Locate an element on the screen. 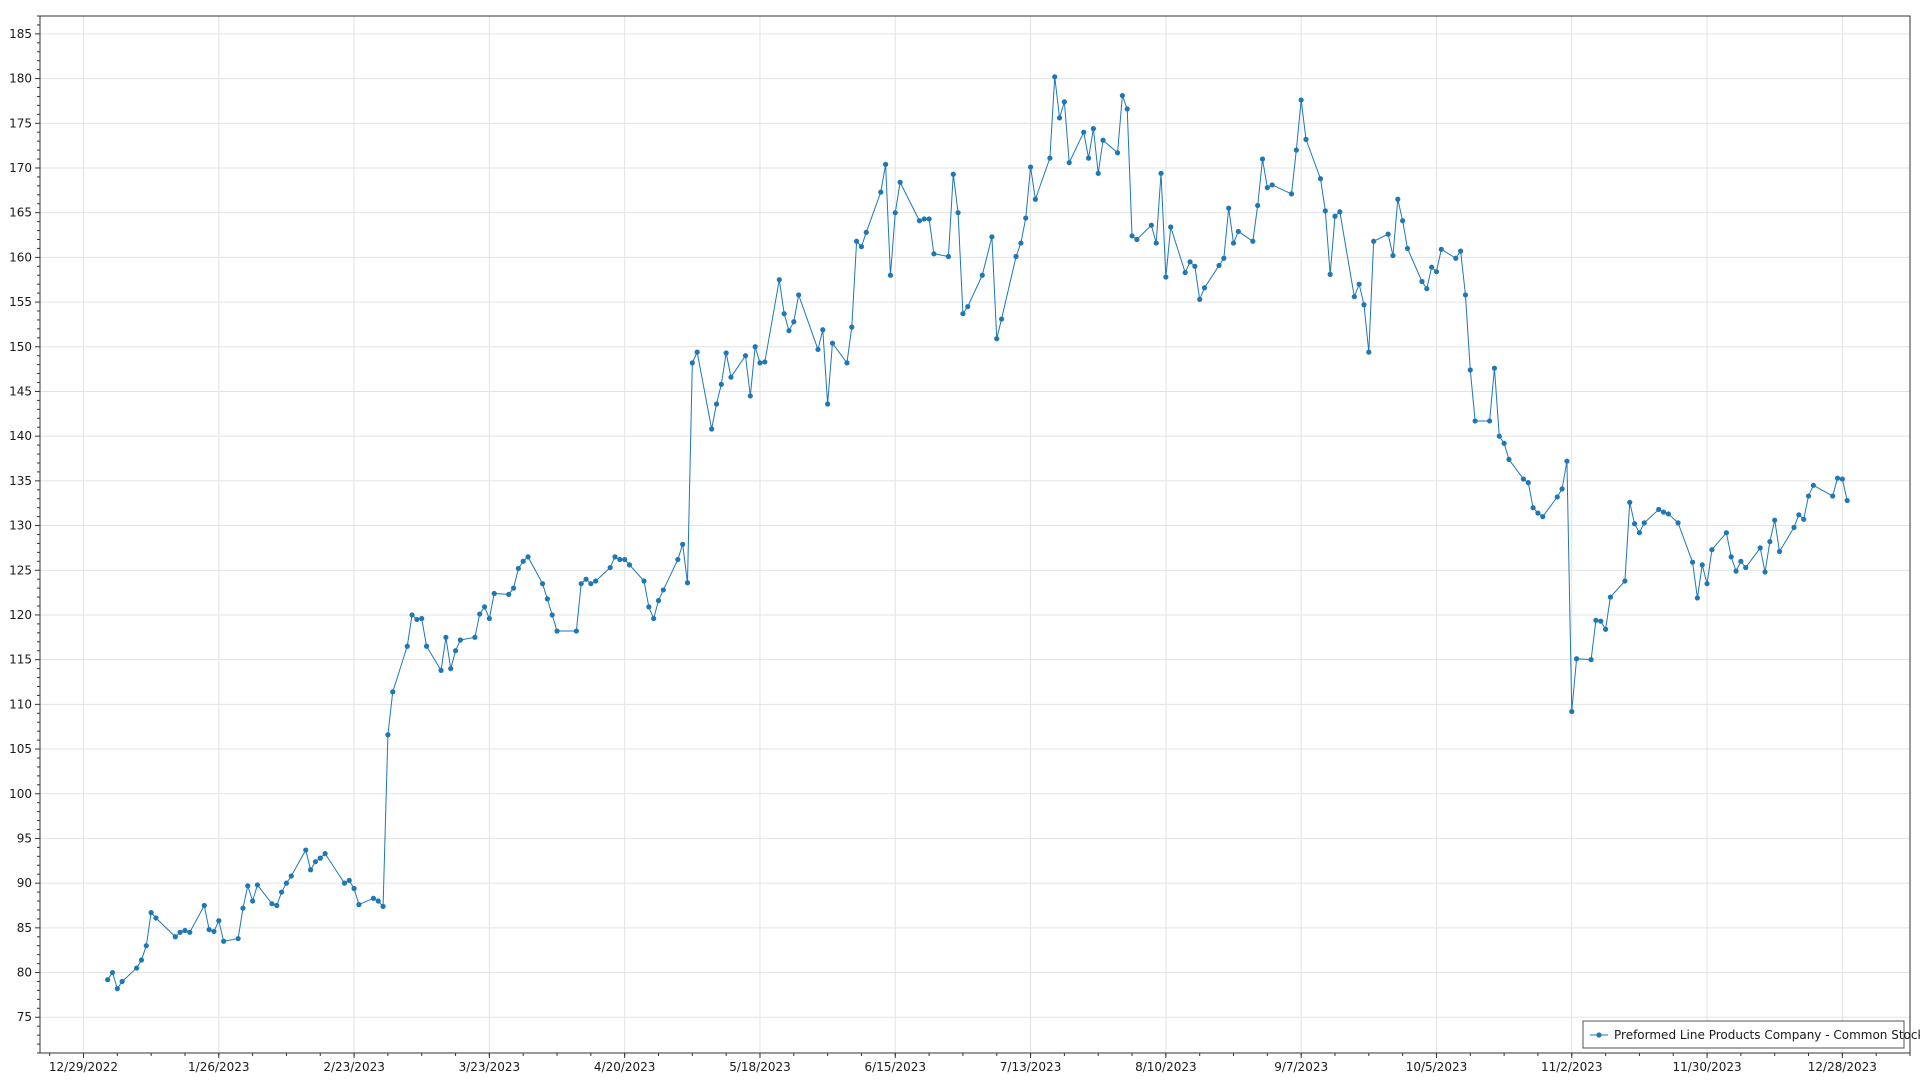 The width and height of the screenshot is (1920, 1080). y-tick-label: 105 is located at coordinates (20, 749).